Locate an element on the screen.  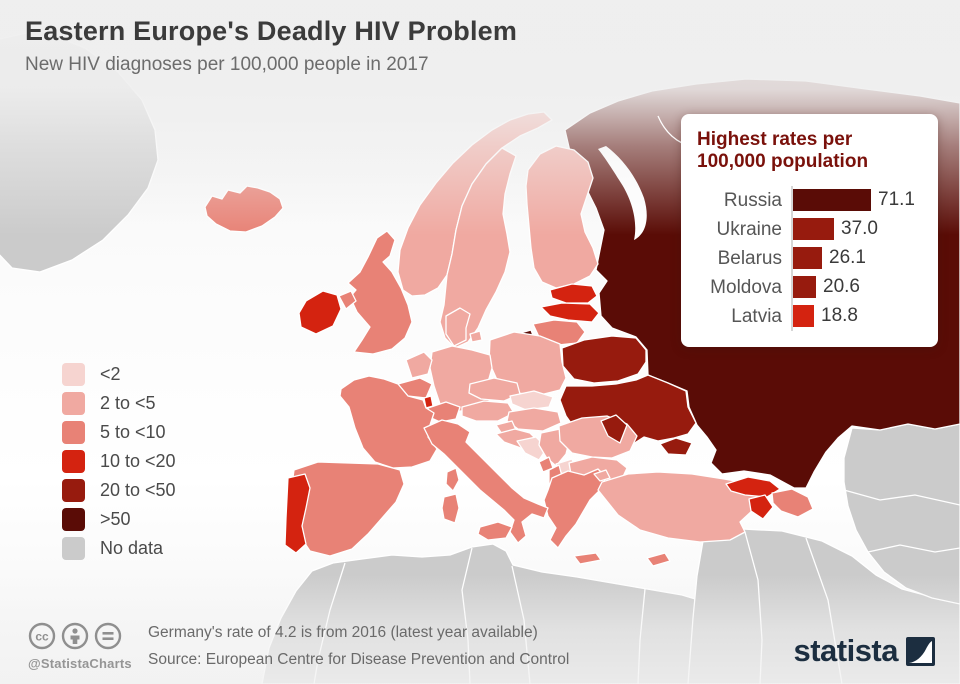
statista-brand: statista is located at coordinates (864, 651).